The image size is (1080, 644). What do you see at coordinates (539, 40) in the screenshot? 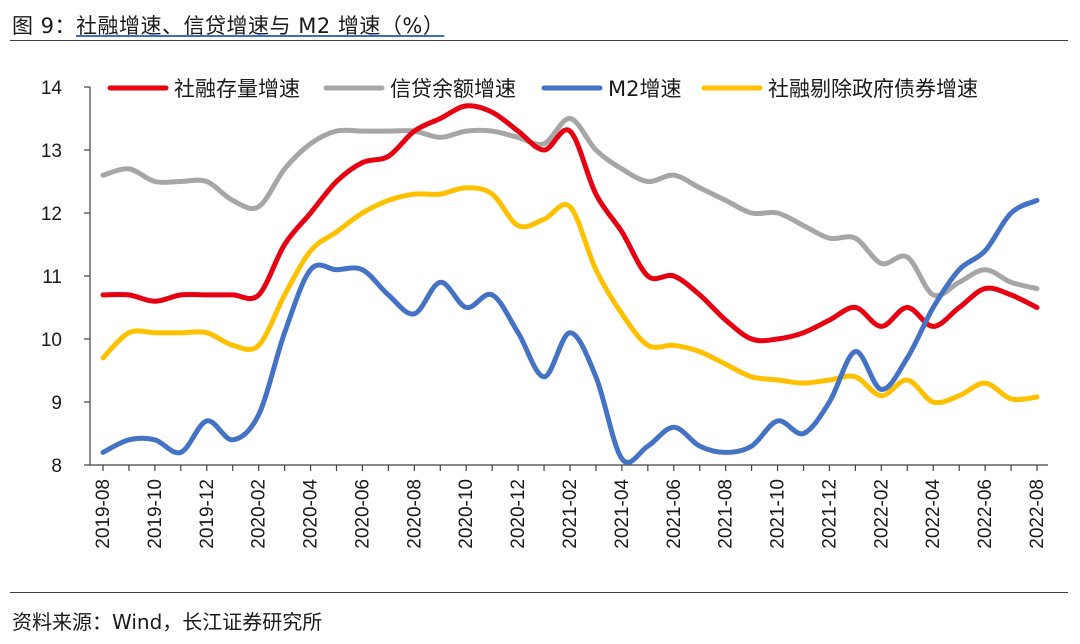
I see `top-rule` at bounding box center [539, 40].